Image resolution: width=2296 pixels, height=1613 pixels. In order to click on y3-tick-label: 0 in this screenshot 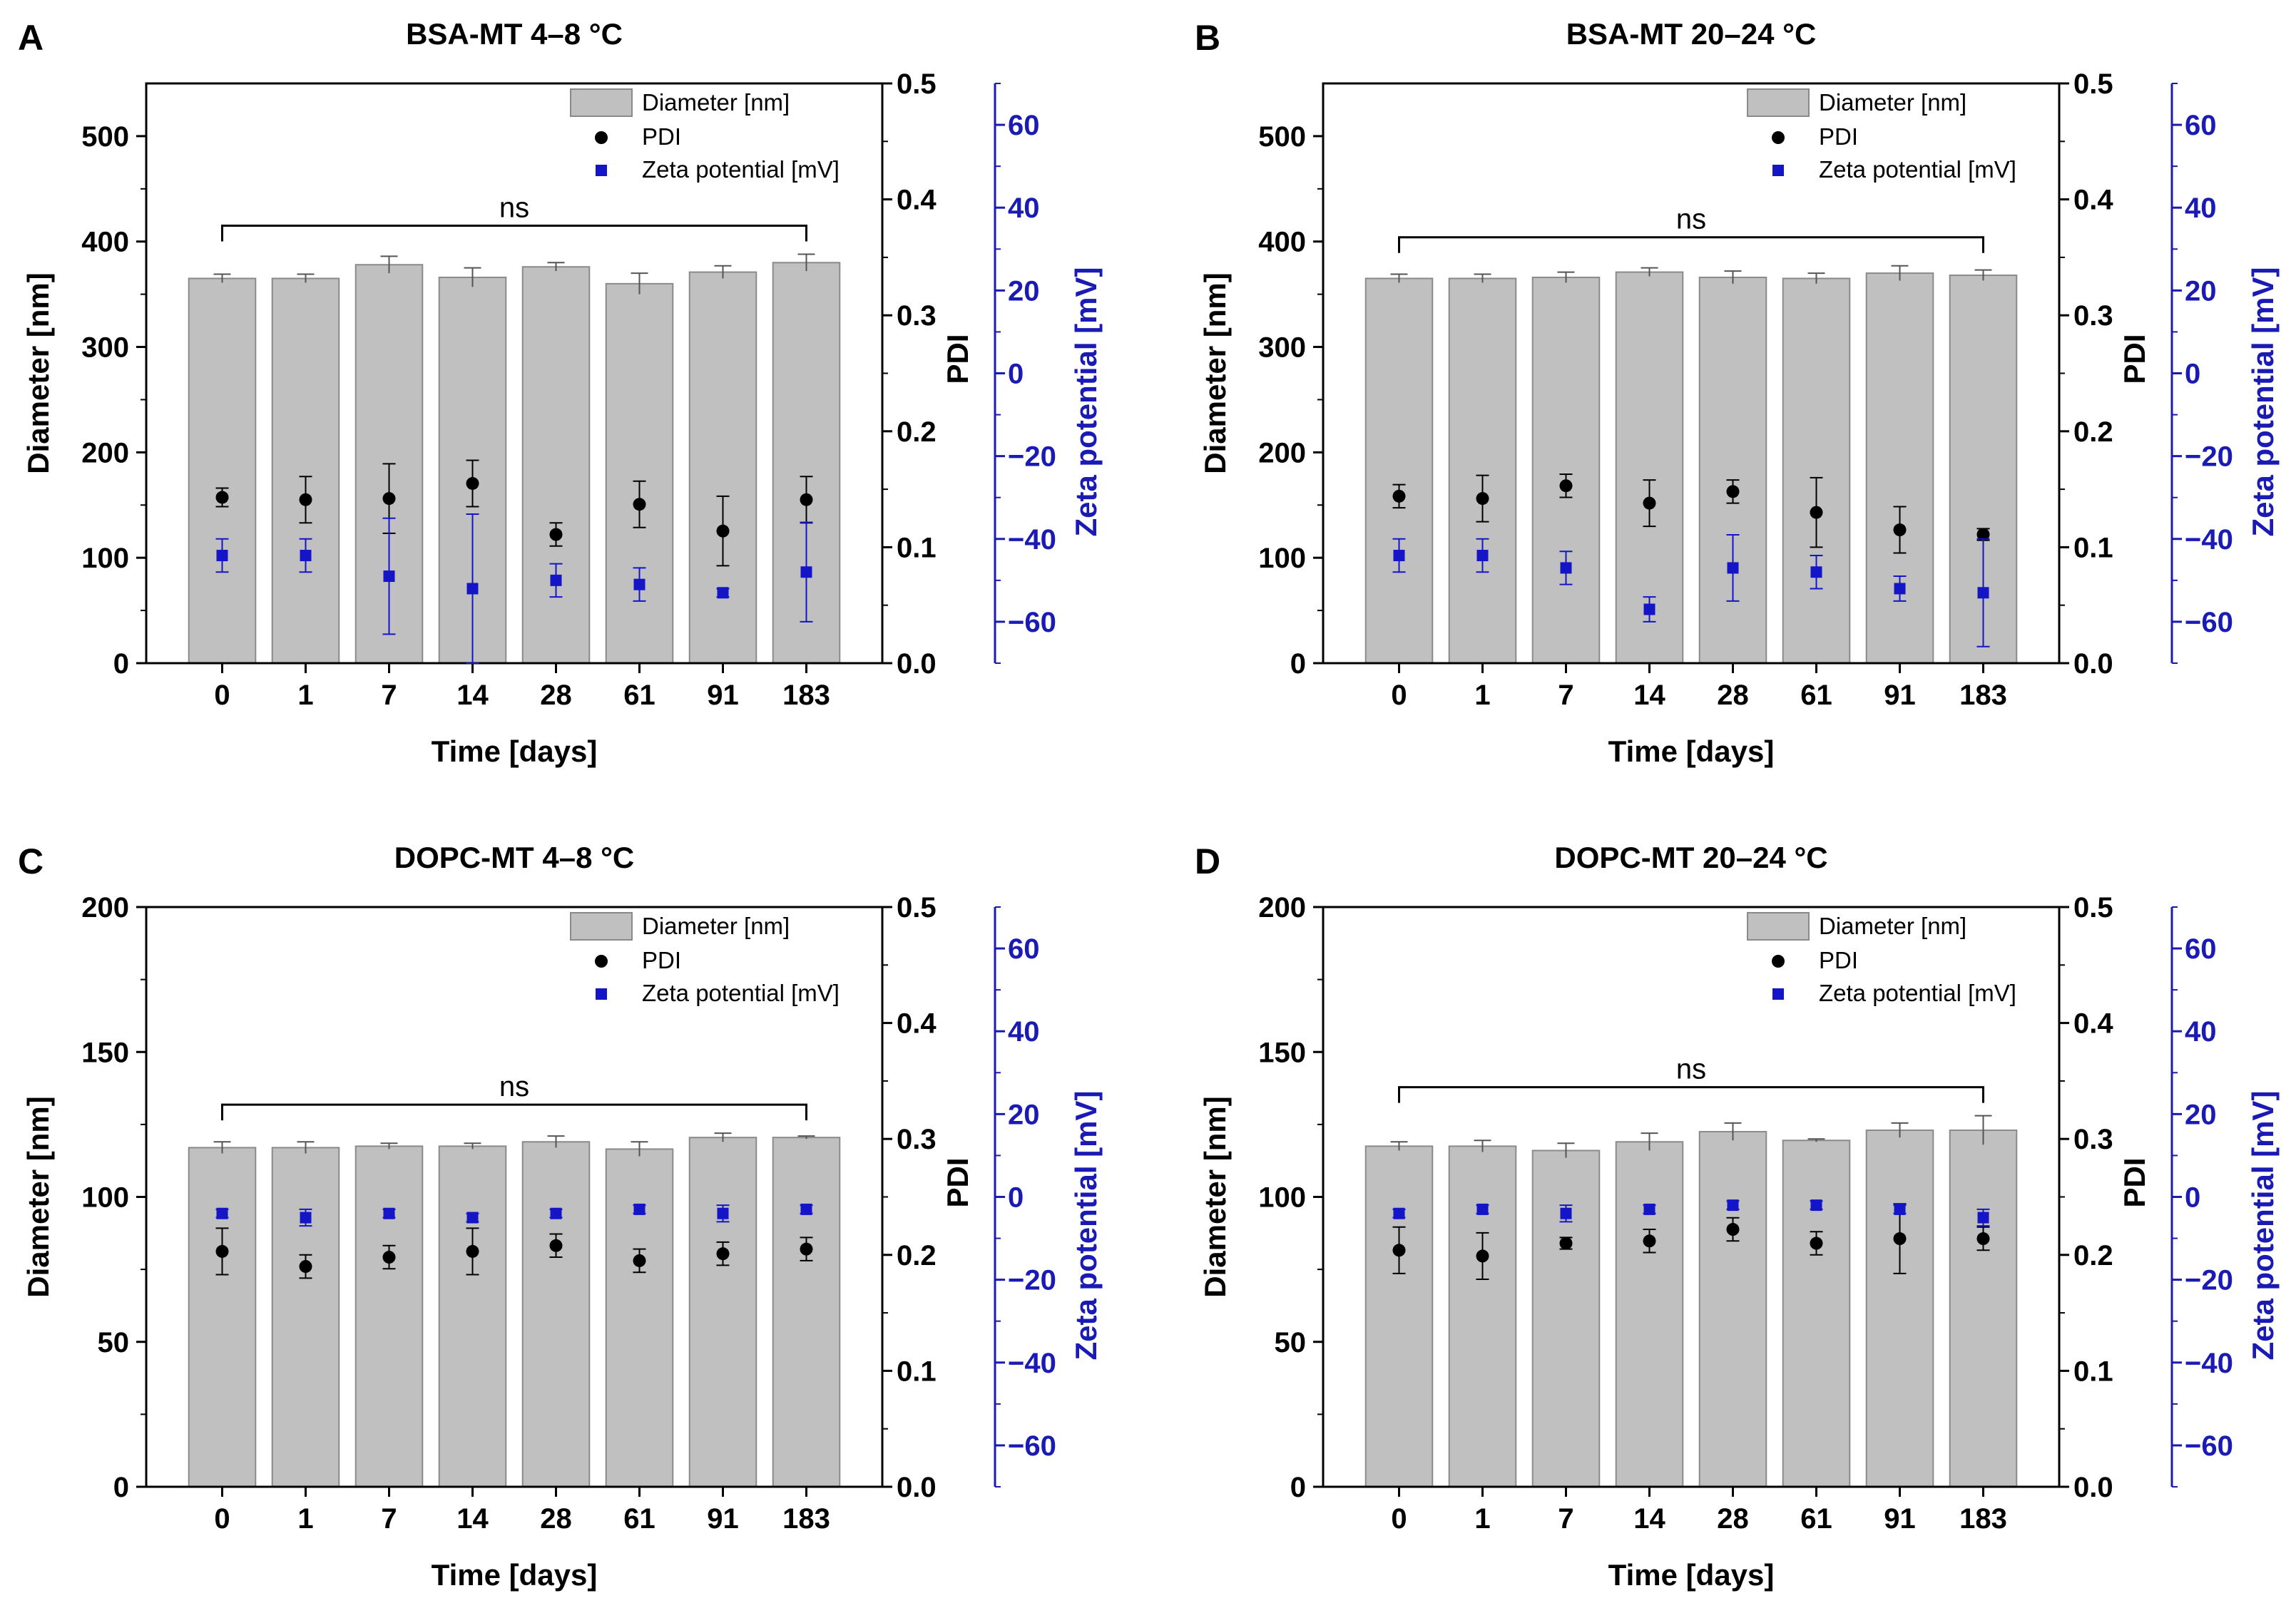, I will do `click(1016, 1198)`.